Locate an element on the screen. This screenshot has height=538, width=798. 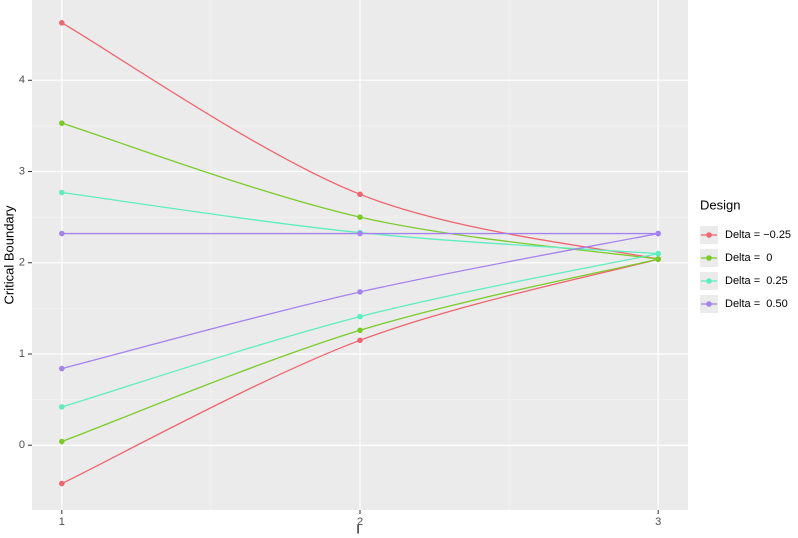
x-axis-title: I is located at coordinates (358, 528).